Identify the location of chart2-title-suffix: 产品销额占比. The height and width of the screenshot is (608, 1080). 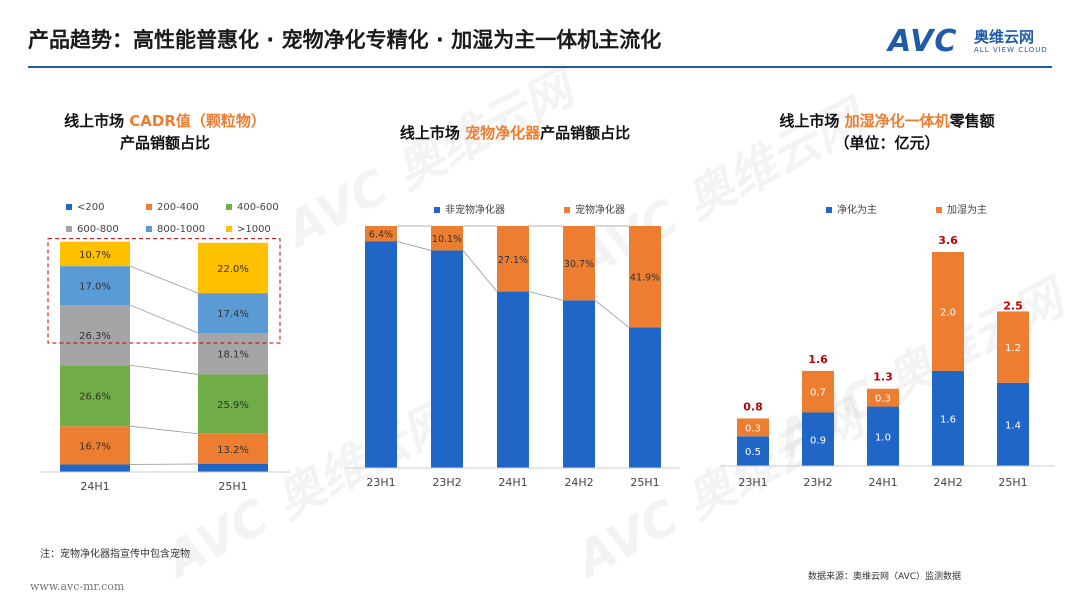
(585, 133).